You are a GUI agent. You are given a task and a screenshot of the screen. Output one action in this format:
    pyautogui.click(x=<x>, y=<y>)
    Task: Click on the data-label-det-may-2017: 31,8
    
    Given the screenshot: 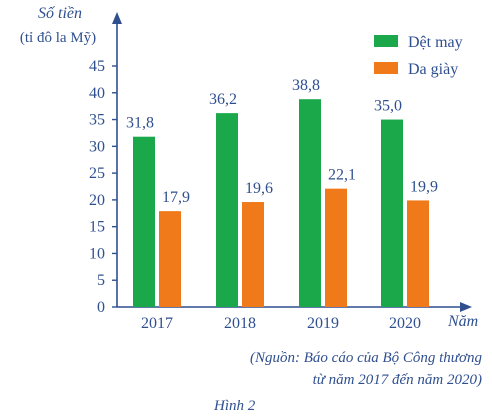 What is the action you would take?
    pyautogui.click(x=140, y=123)
    